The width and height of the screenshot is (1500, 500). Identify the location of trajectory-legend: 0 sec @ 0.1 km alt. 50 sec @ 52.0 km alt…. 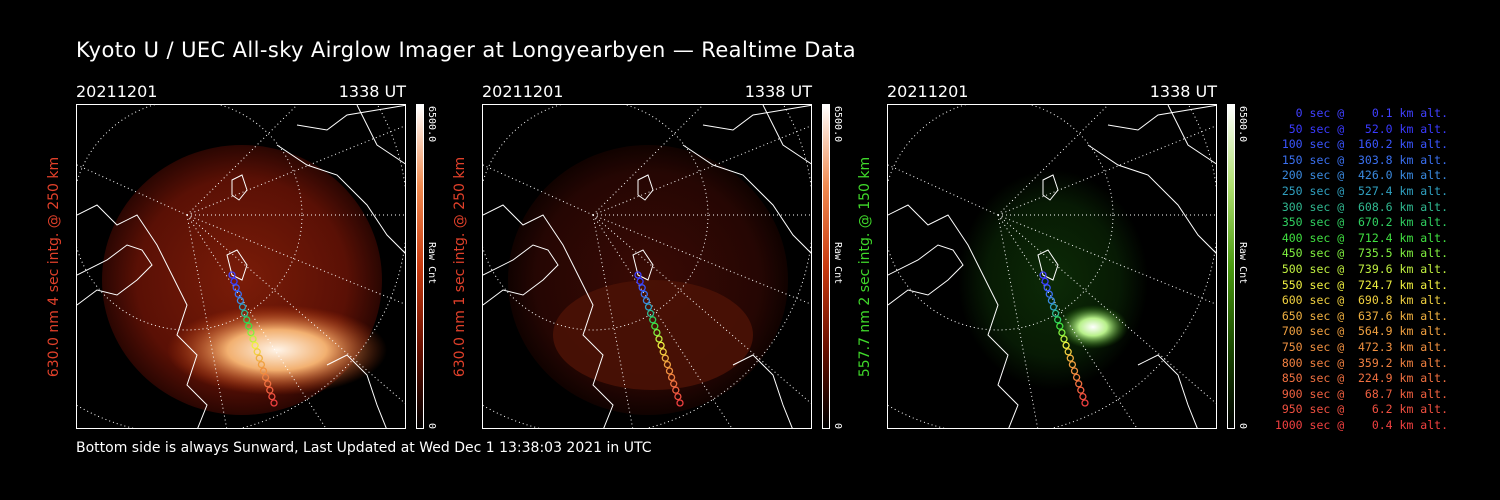
(1353, 269).